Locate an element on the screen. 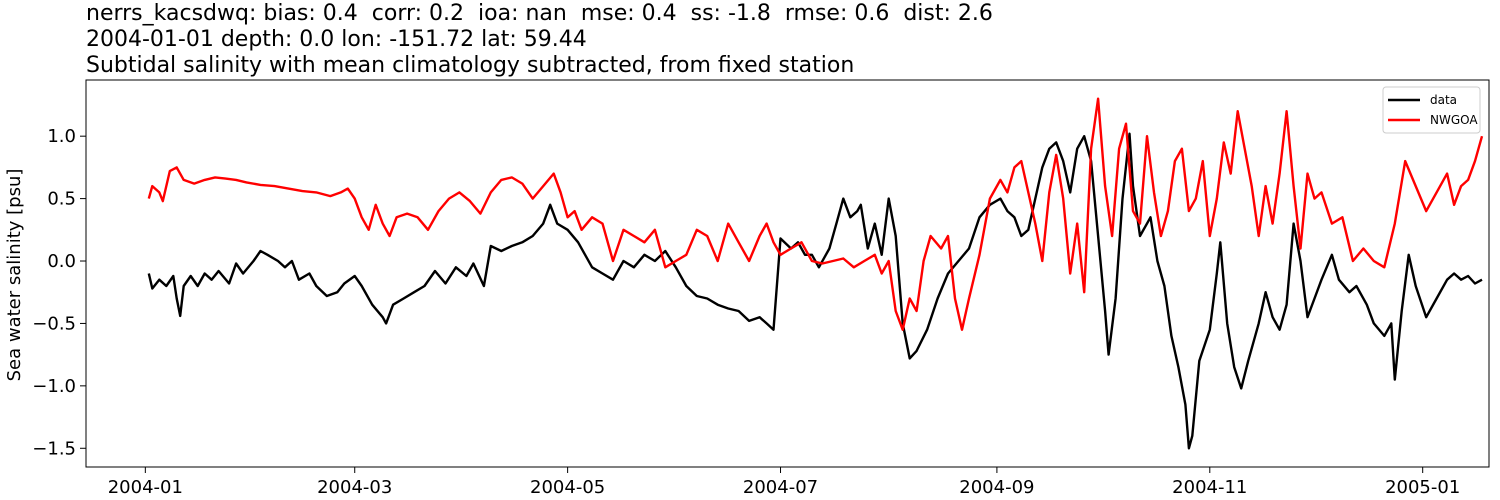  y-axis: −1.5 −1.0 −0.5 0.0 0.5 1.0 is located at coordinates (59, 292).